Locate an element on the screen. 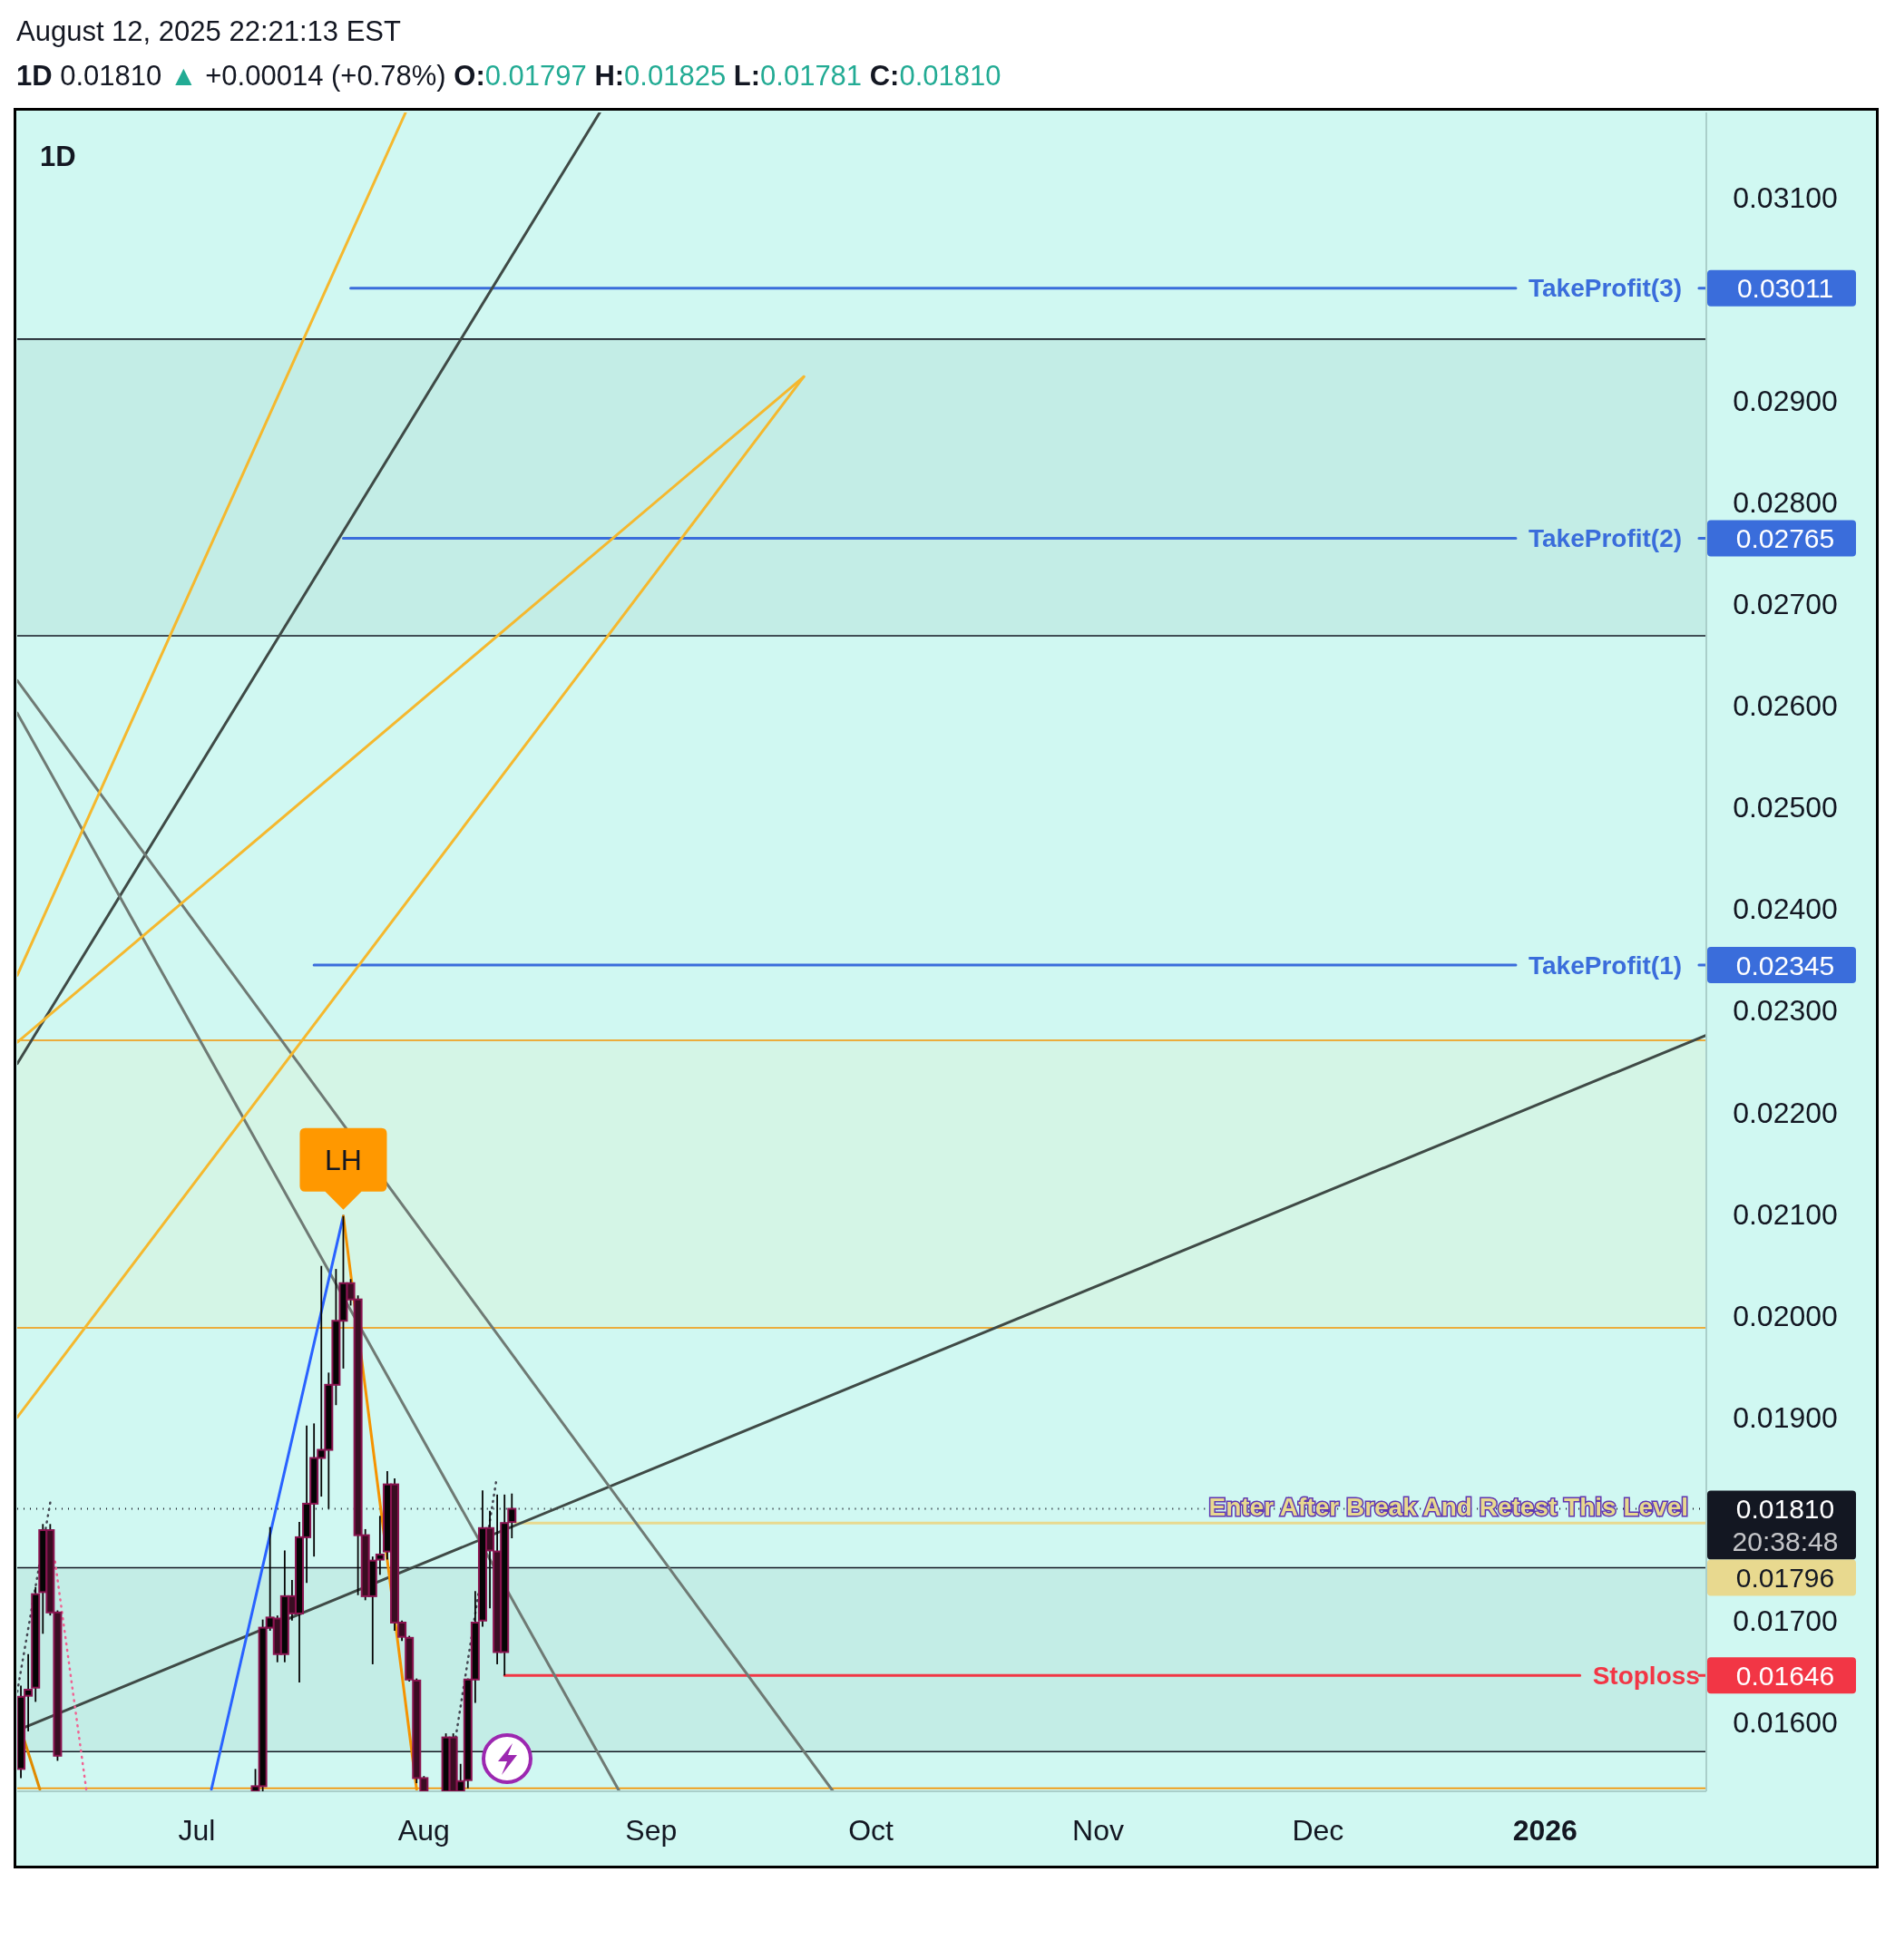  data-label: 0.01796 is located at coordinates (1785, 1578).